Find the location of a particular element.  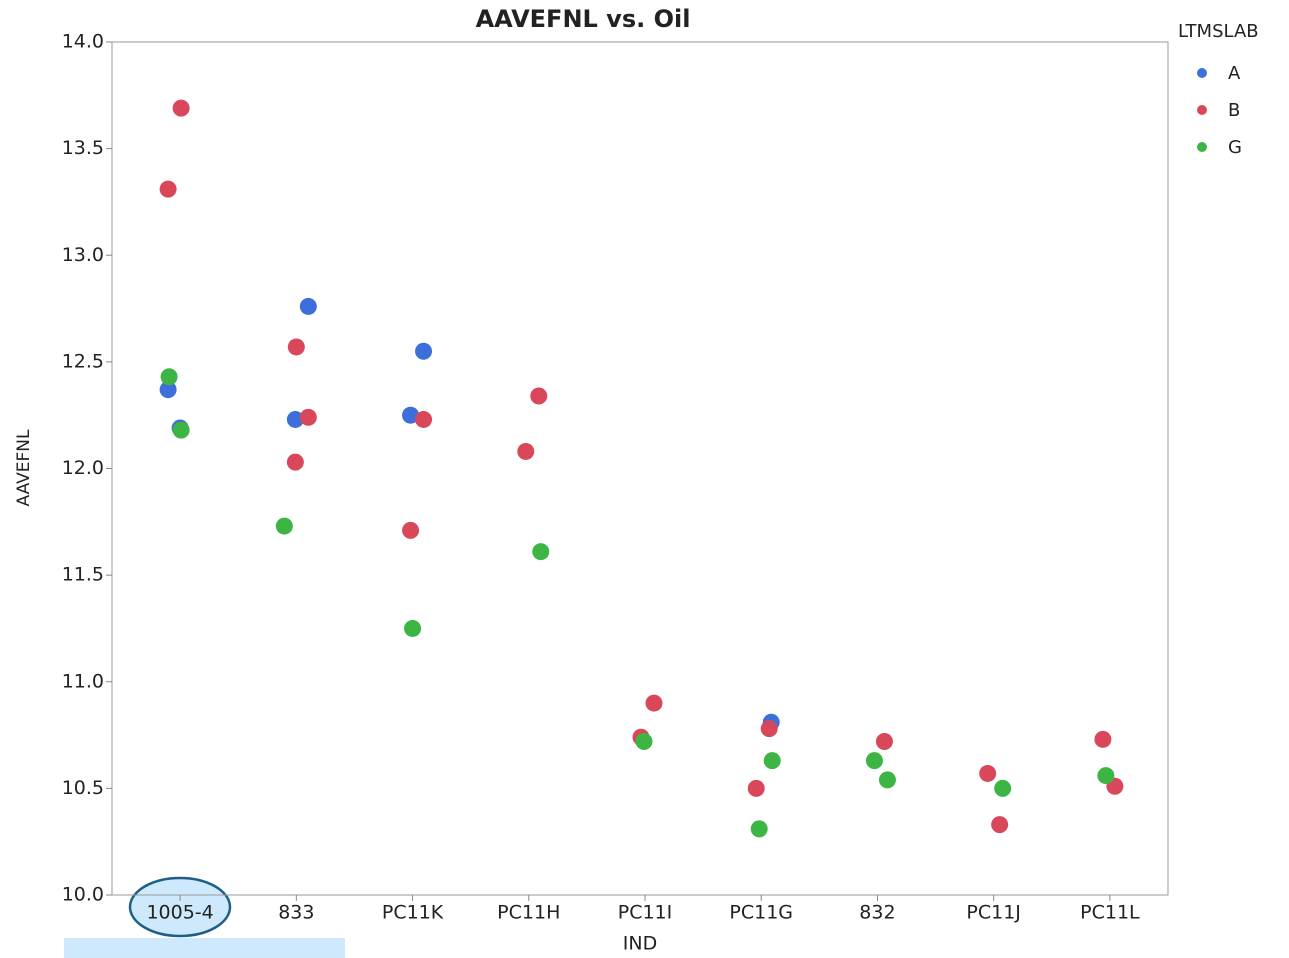

y-tick-label: 11.0 is located at coordinates (83, 681).